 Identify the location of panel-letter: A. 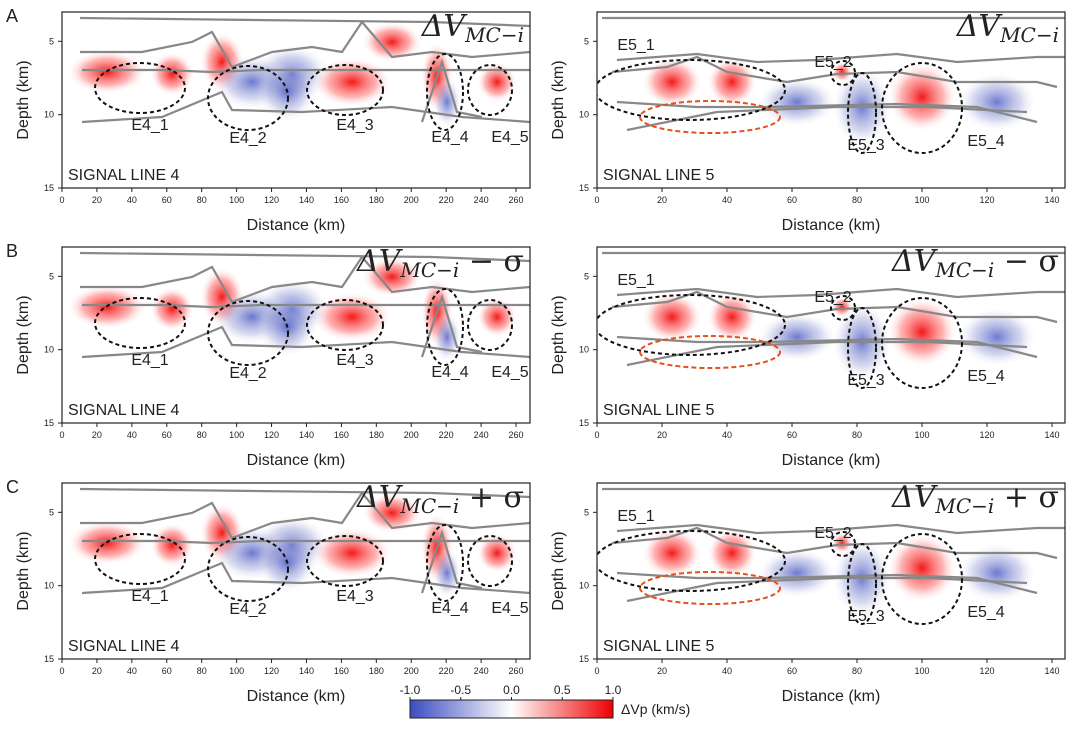
(12, 16).